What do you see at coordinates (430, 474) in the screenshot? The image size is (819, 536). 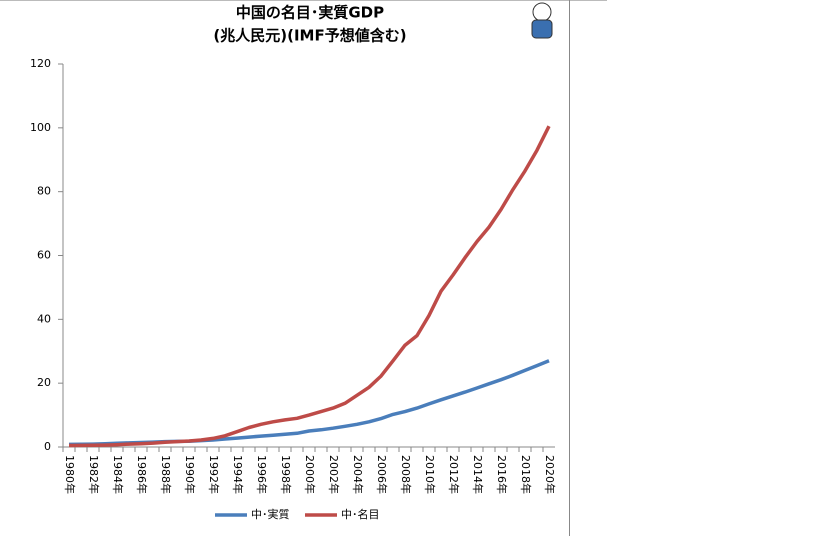 I see `x-tick-label: 2010年` at bounding box center [430, 474].